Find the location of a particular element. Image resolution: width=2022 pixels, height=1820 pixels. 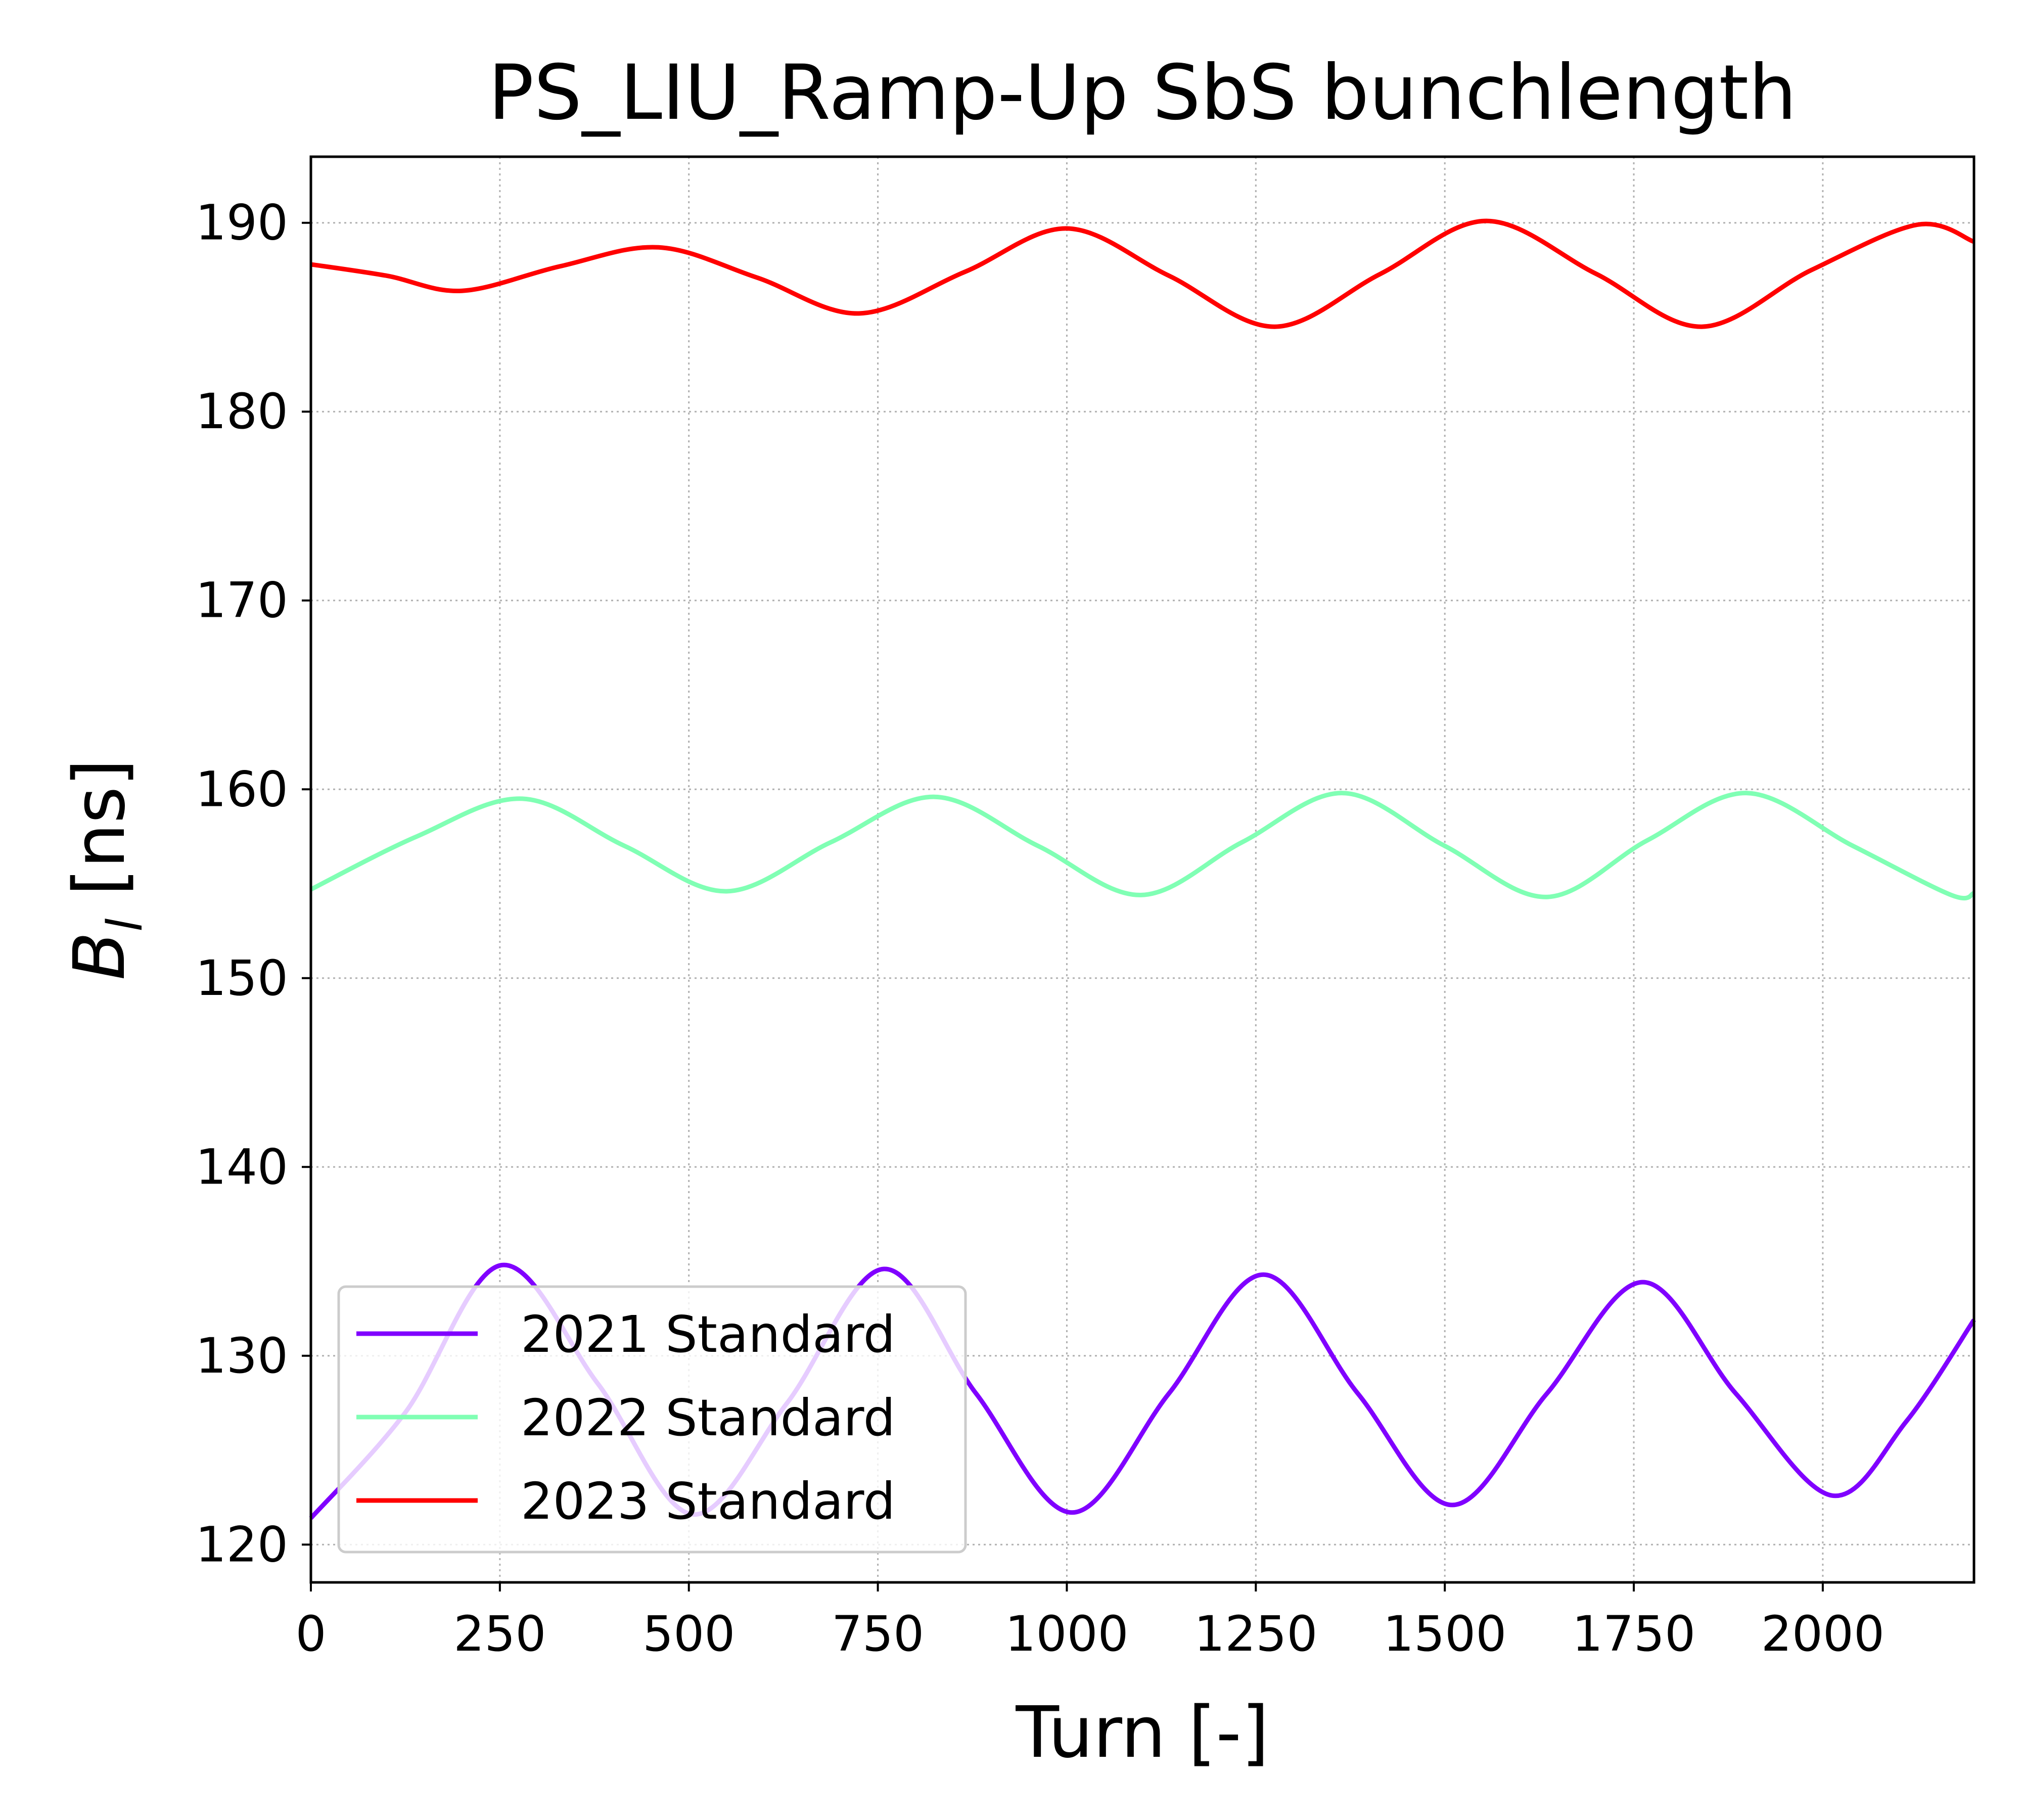

legend-label: 2023 Standard is located at coordinates (708, 1501).